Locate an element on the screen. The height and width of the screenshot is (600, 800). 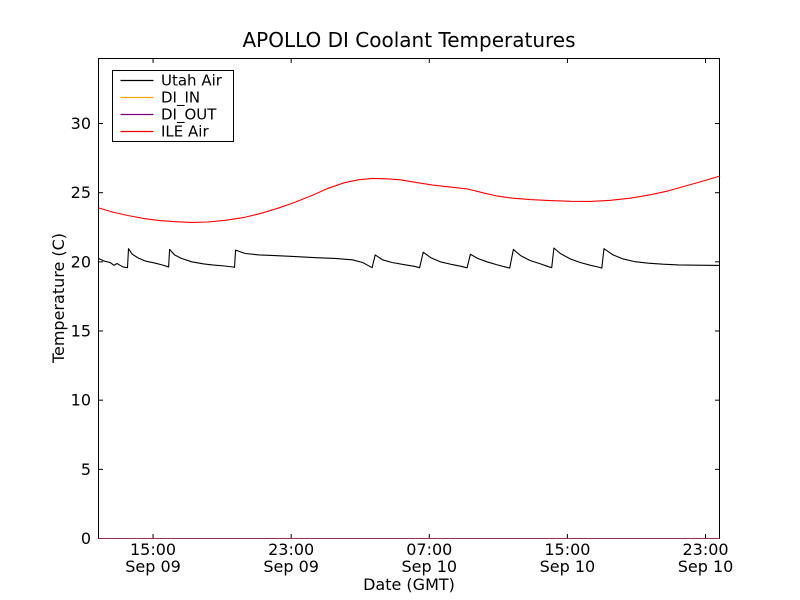
legend-label: ILE Air is located at coordinates (185, 132).